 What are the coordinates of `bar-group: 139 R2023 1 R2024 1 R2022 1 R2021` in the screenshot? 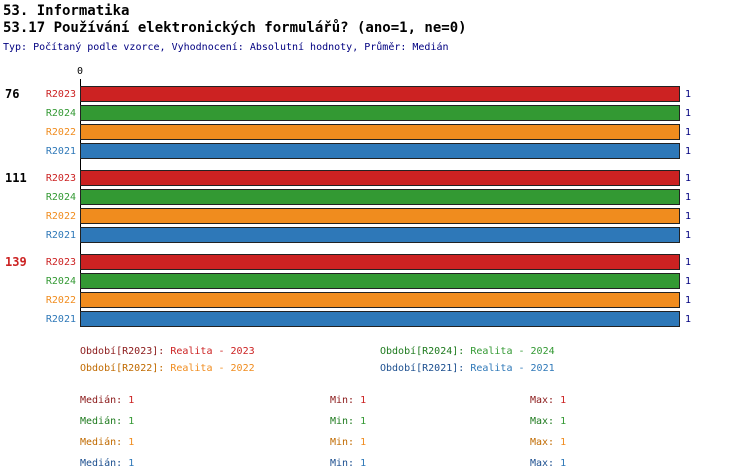 It's located at (345, 290).